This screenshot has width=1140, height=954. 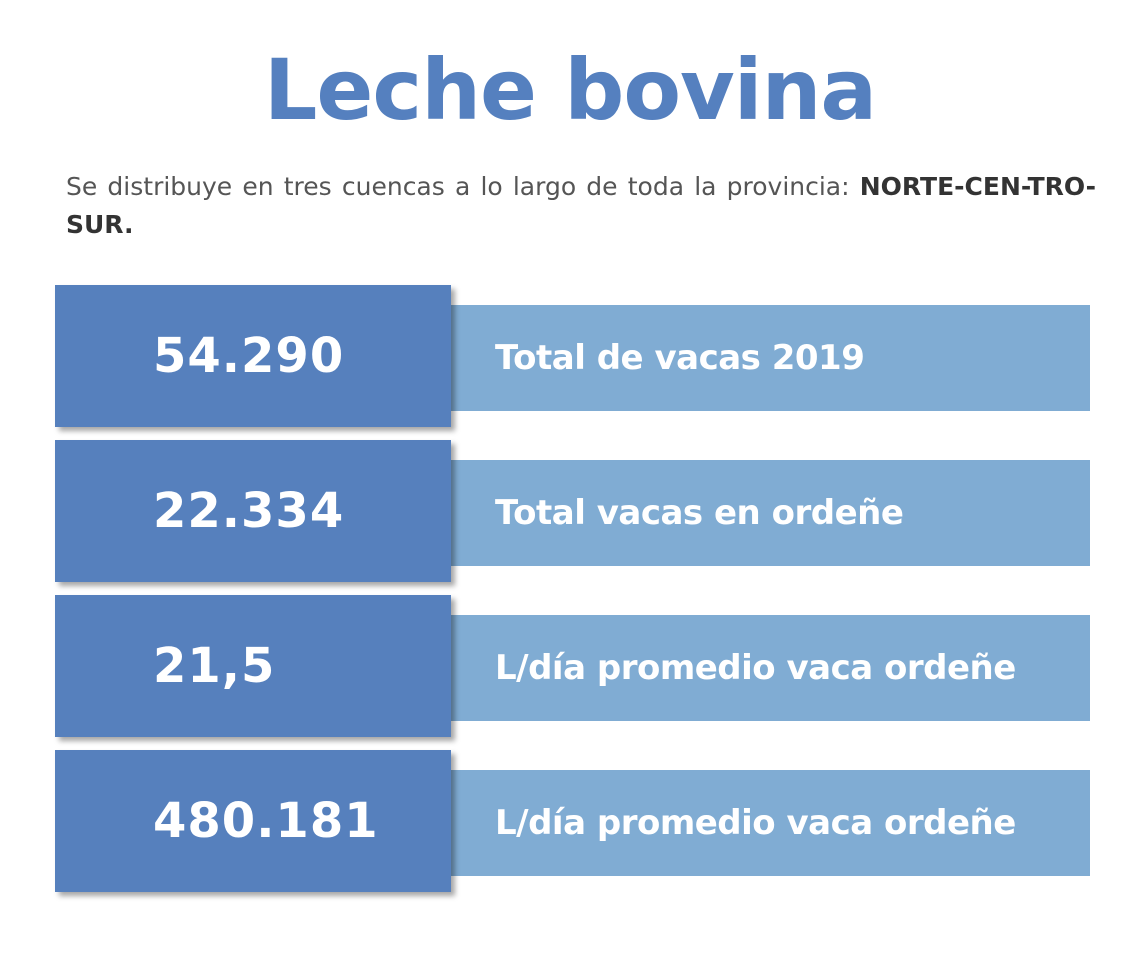 I want to click on stat-value-box: 21,5, so click(x=253, y=666).